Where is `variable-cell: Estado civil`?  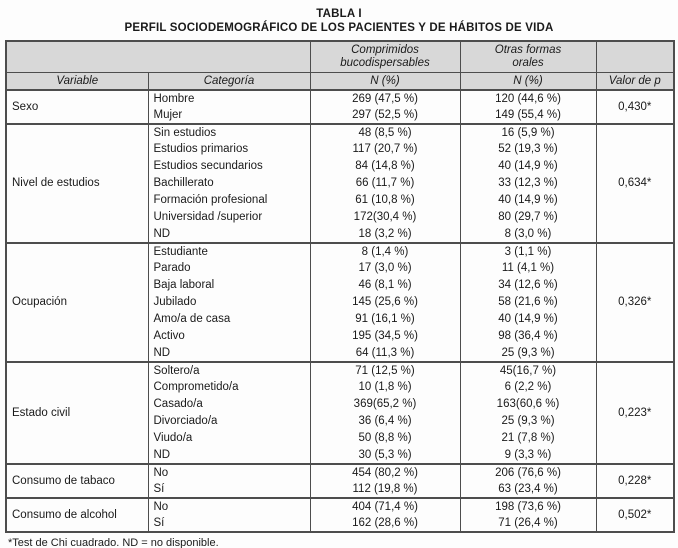
variable-cell: Estado civil is located at coordinates (77, 412).